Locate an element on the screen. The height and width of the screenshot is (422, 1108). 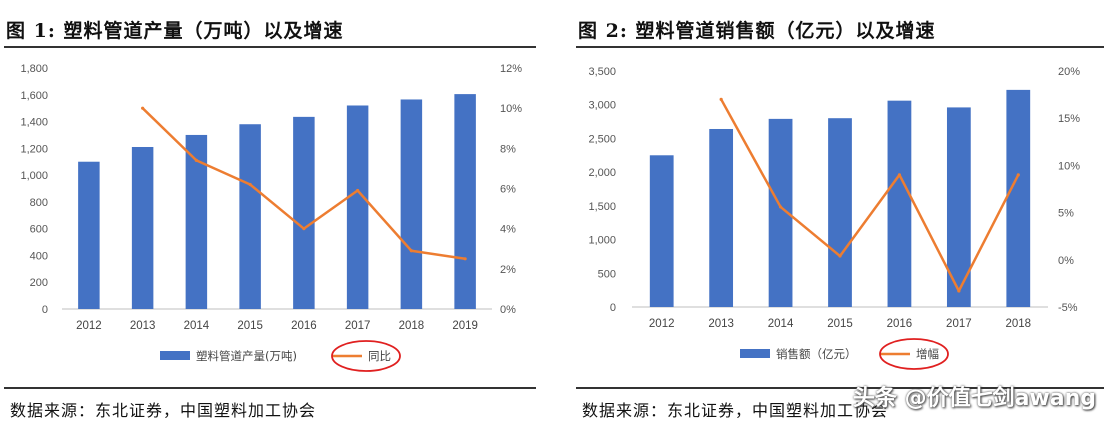
growth-line is located at coordinates (870, 195).